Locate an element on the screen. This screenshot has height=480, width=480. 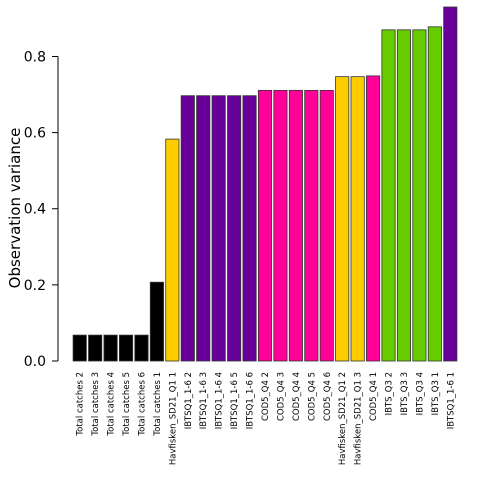
x-tick-label: IBTS_Q3 1 is located at coordinates (436, 393).